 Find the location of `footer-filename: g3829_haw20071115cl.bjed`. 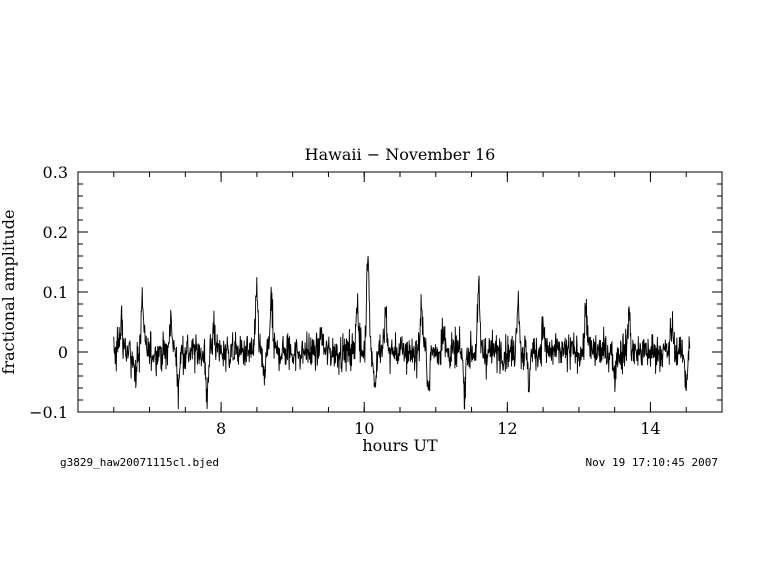

footer-filename: g3829_haw20071115cl.bjed is located at coordinates (139, 462).